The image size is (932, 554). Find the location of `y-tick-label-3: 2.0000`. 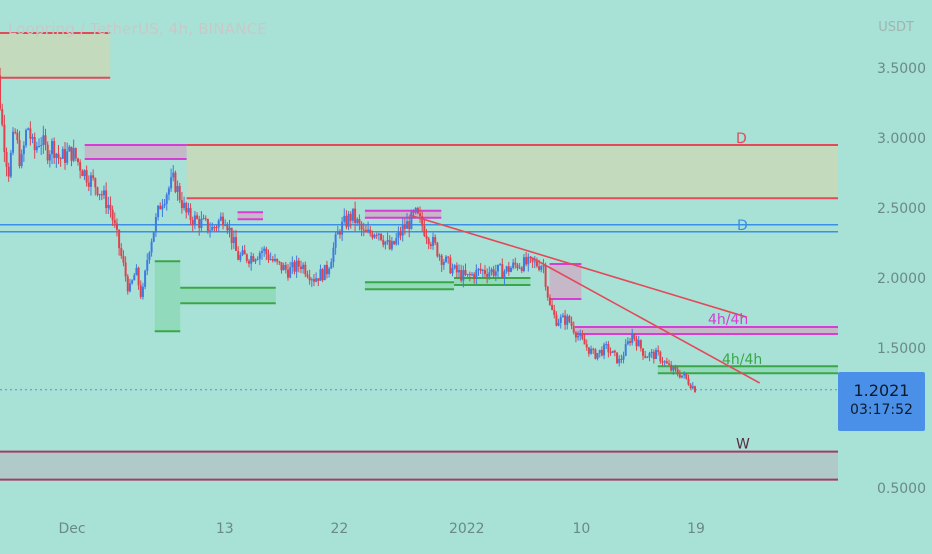

y-tick-label-3: 2.0000 is located at coordinates (901, 279).